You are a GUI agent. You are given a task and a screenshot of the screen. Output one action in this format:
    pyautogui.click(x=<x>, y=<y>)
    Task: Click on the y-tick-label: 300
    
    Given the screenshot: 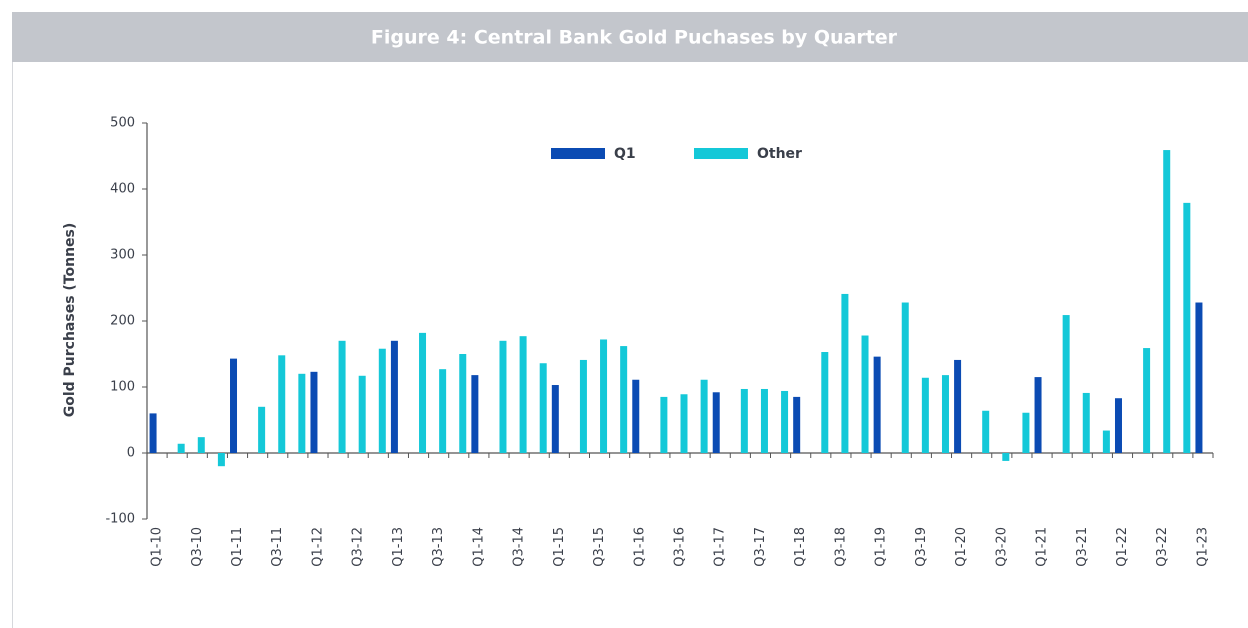 What is the action you would take?
    pyautogui.click(x=122, y=255)
    